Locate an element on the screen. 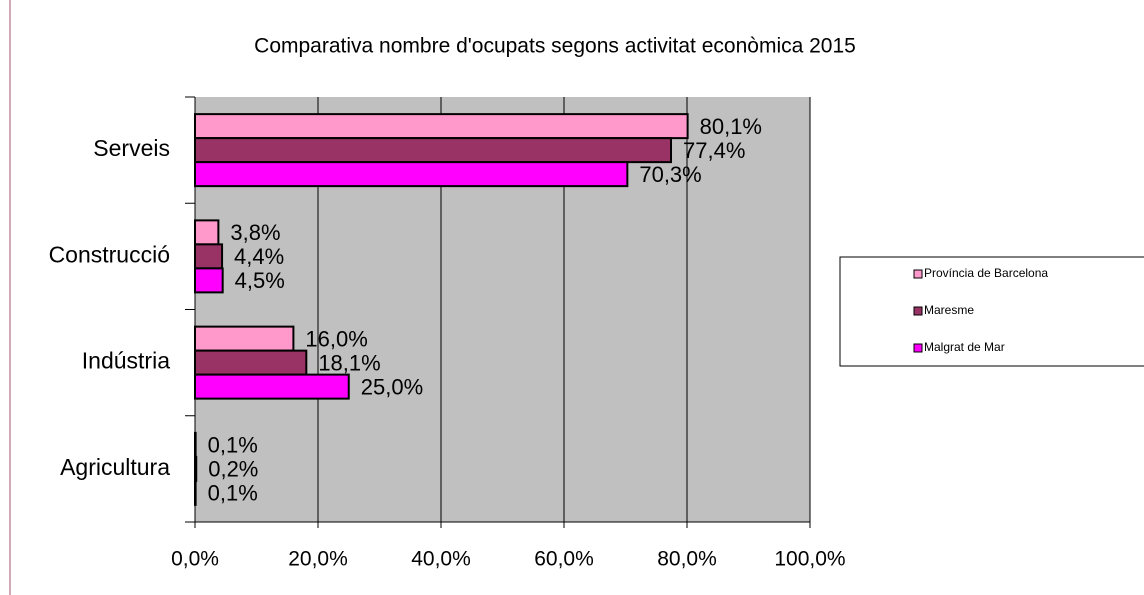 The width and height of the screenshot is (1144, 595). value-label: 25,0% is located at coordinates (392, 386).